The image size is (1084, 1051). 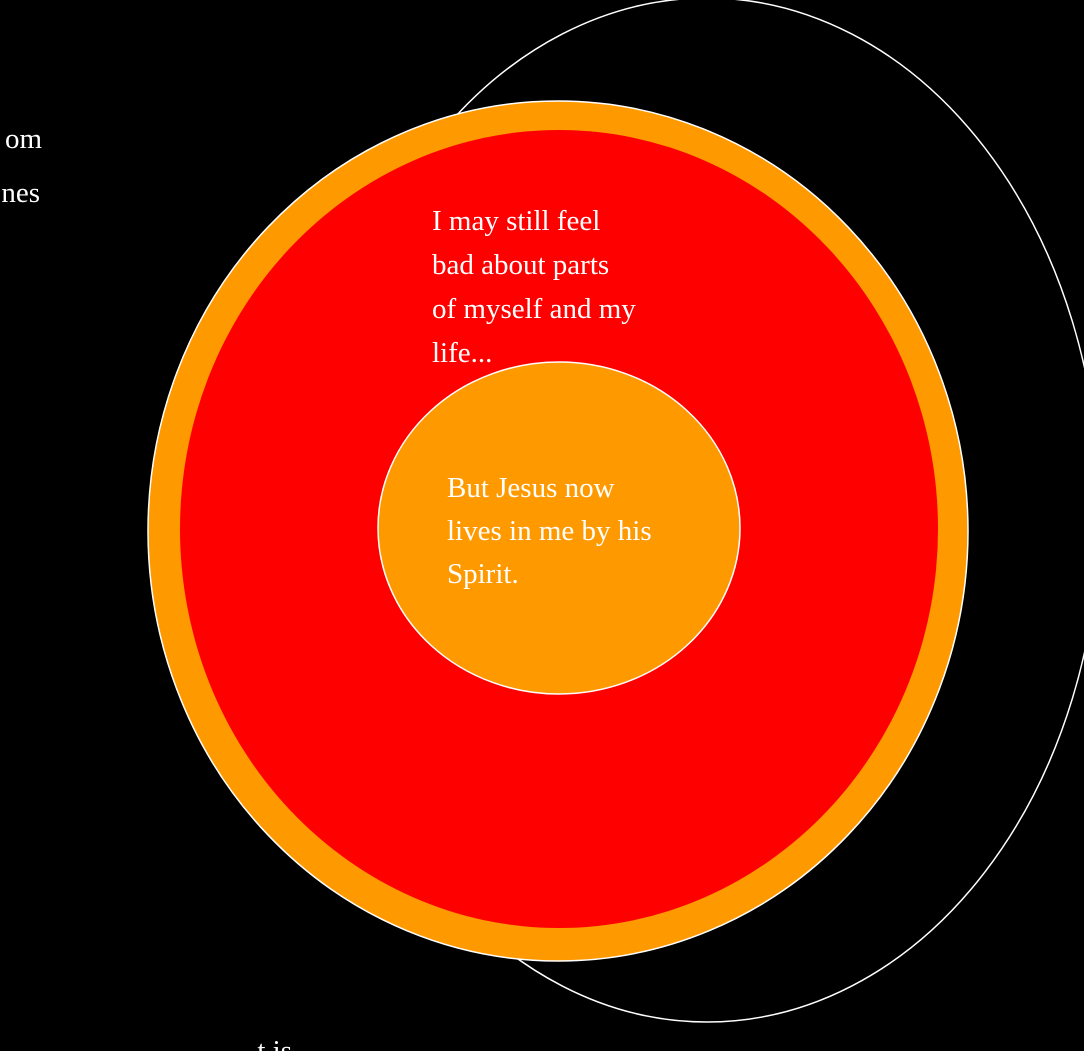 I want to click on outer-text-line: I may still feel, so click(x=516, y=221).